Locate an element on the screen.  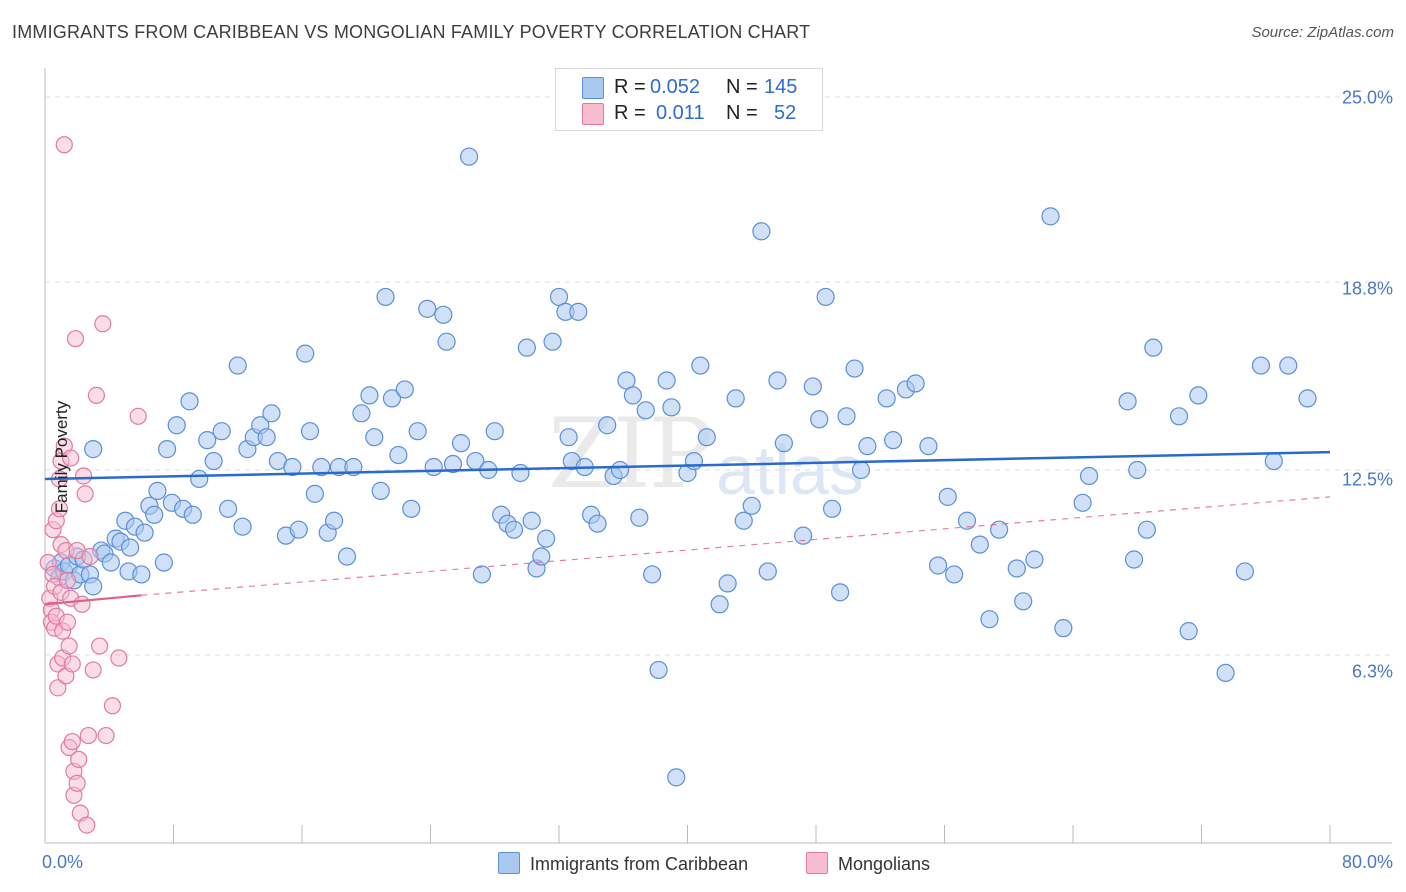
y-tick-label: 25.0% is located at coordinates (1367, 97).